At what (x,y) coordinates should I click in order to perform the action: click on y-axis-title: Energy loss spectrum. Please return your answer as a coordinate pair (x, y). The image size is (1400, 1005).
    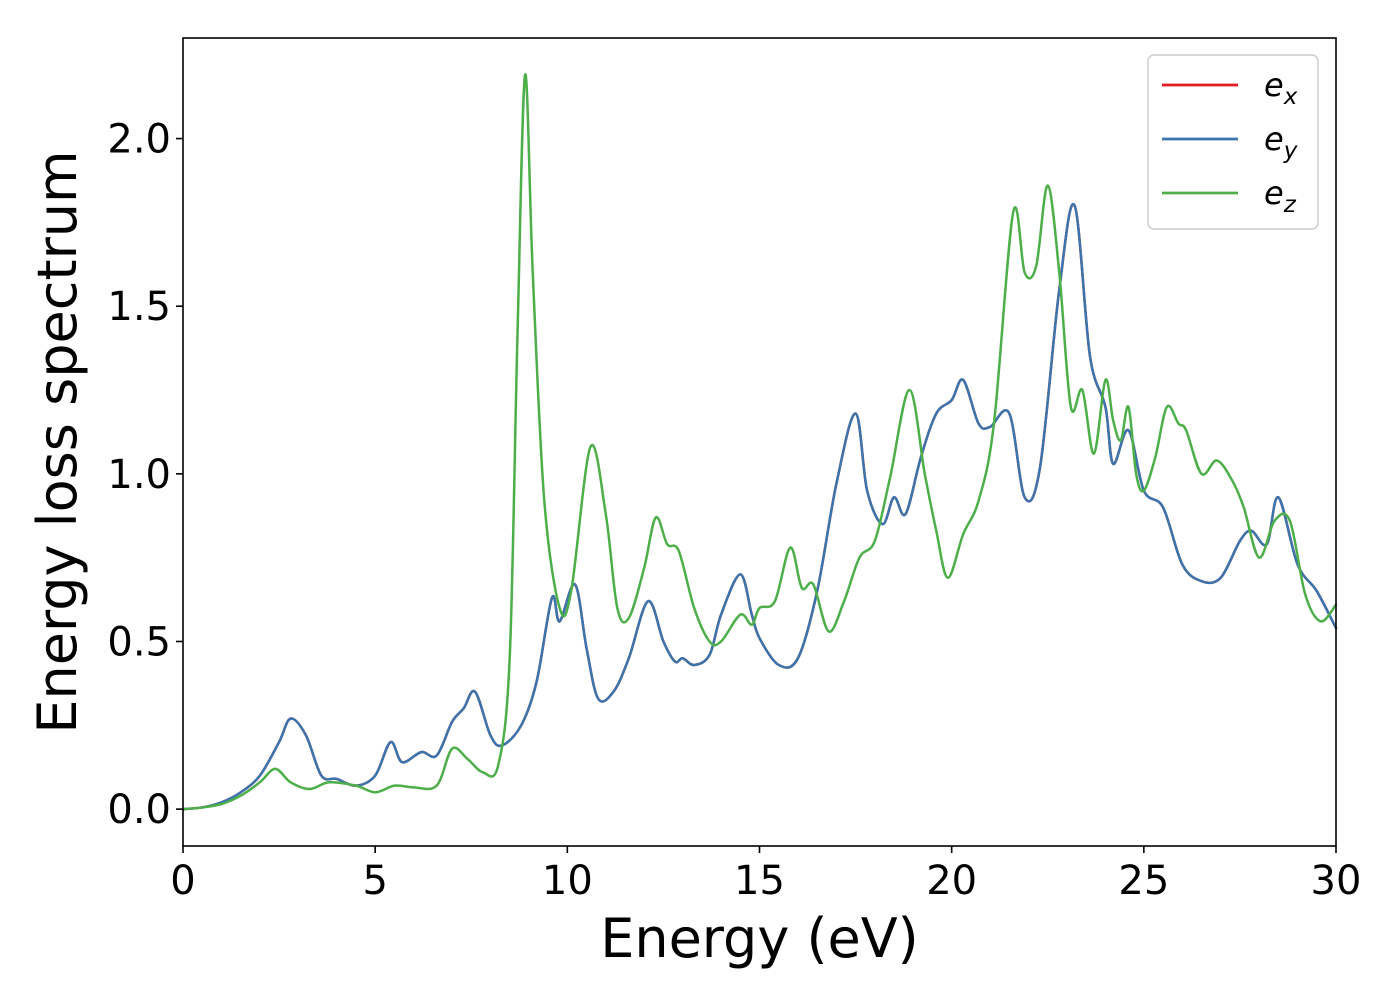
    Looking at the image, I should click on (57, 441).